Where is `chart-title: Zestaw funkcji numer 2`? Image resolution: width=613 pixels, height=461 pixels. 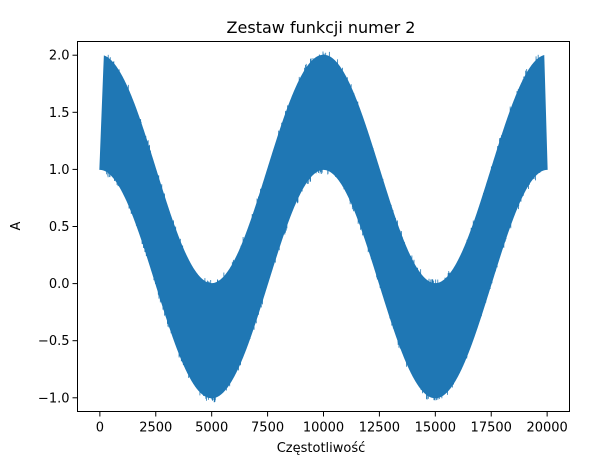 chart-title: Zestaw funkcji numer 2 is located at coordinates (321, 27).